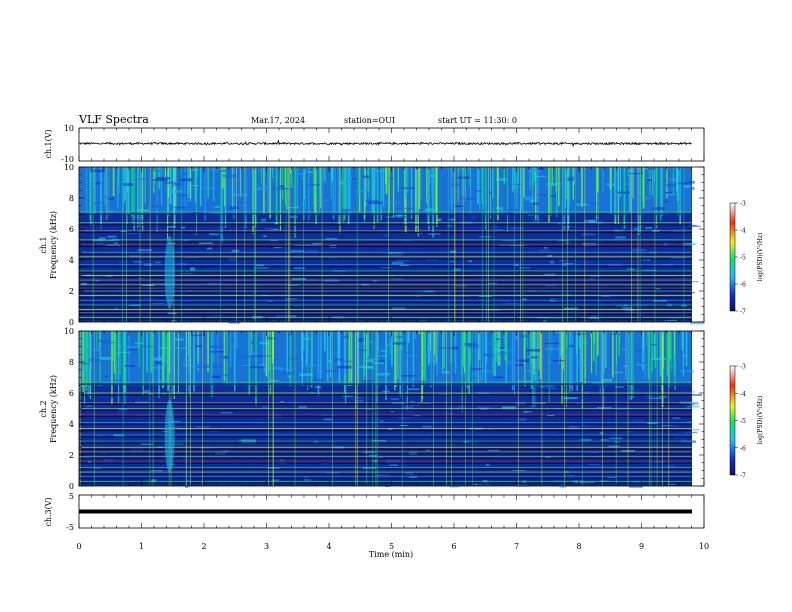  Describe the element at coordinates (743, 258) in the screenshot. I see `colorbar-tick-label: -5` at that location.